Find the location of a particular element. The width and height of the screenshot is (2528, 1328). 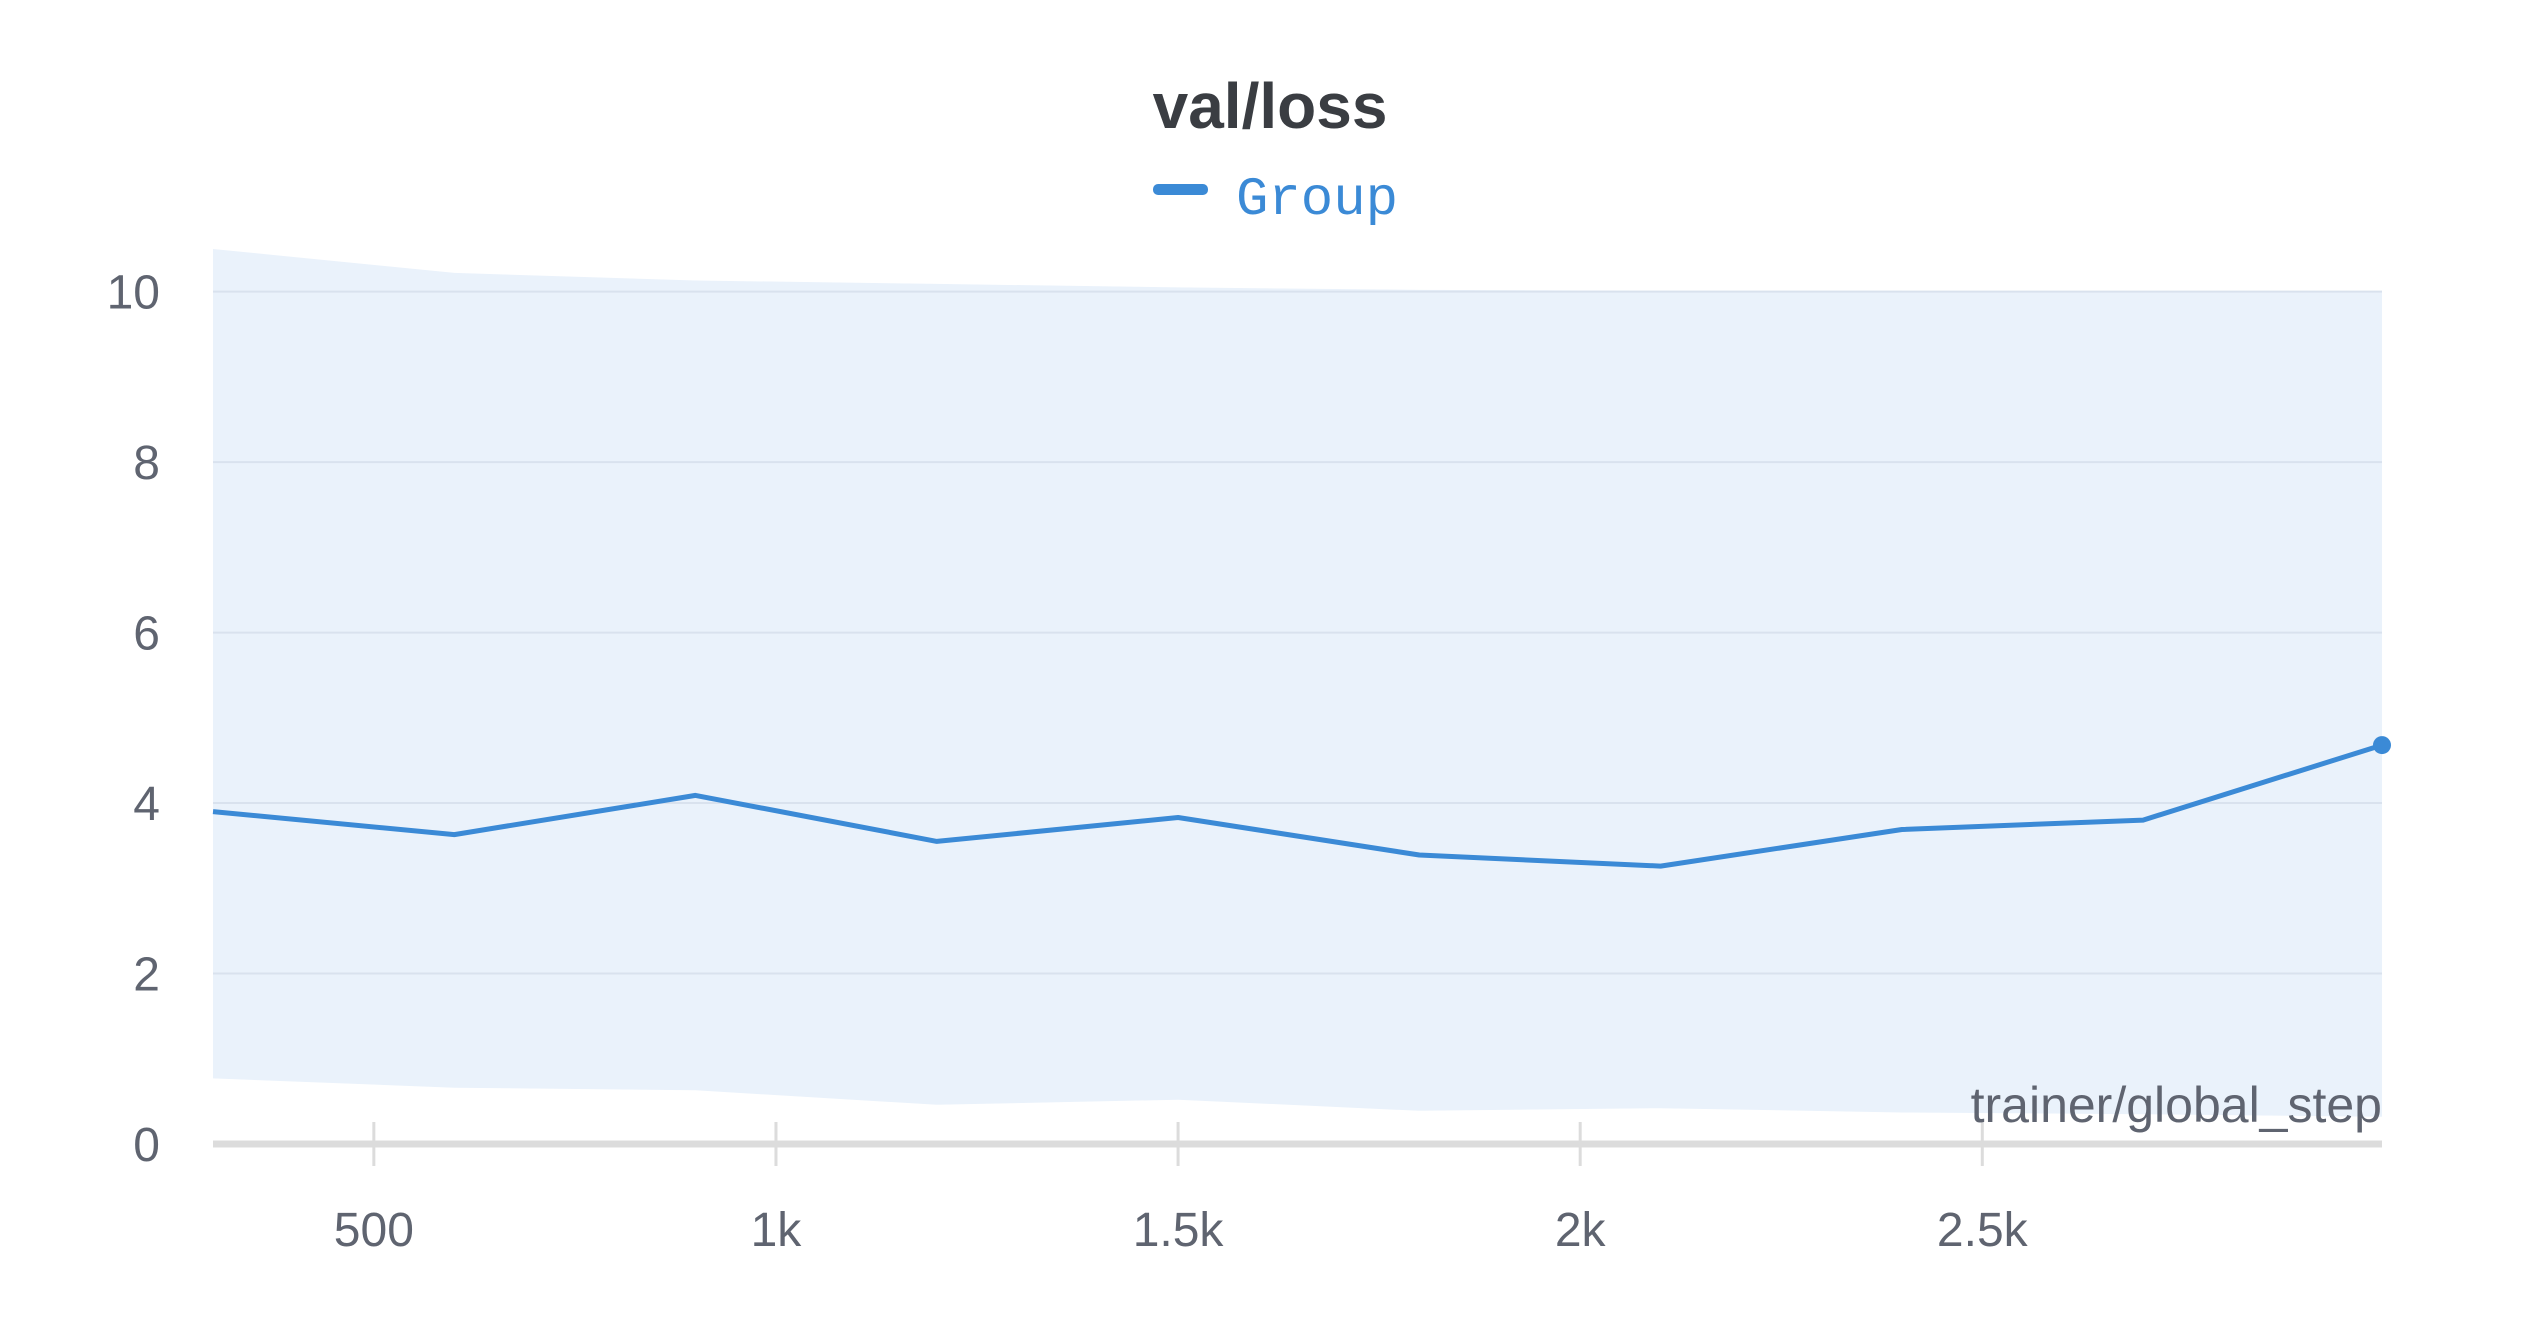

series-endpoint-marker is located at coordinates (2382, 745).